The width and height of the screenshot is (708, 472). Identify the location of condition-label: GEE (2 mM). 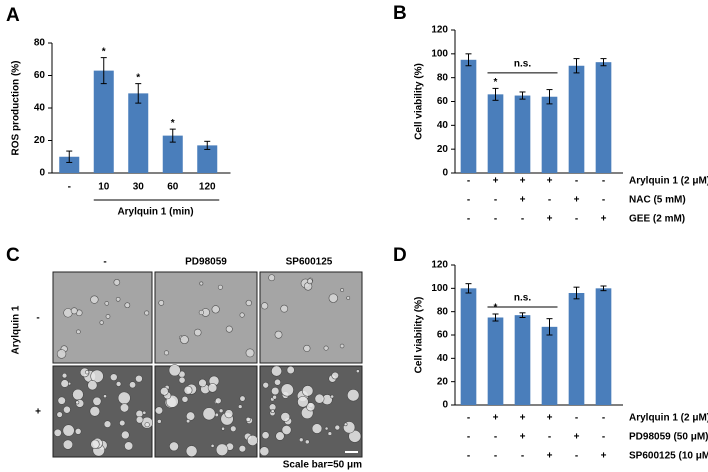
(657, 219).